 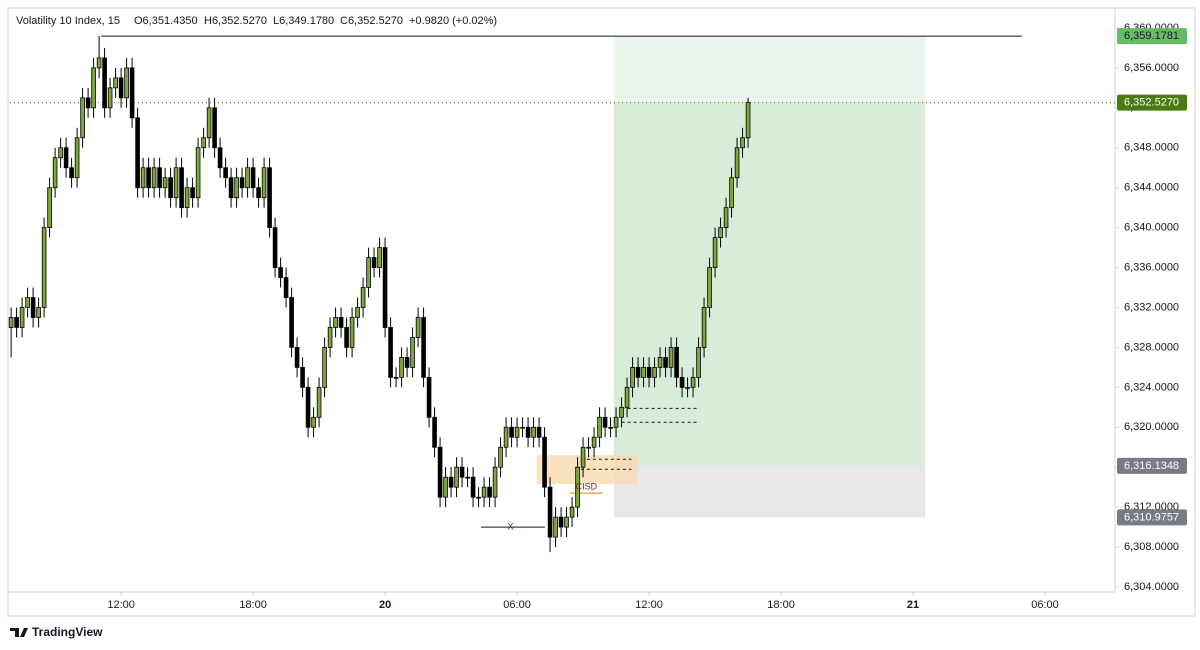 What do you see at coordinates (19, 632) in the screenshot?
I see `logo-mark` at bounding box center [19, 632].